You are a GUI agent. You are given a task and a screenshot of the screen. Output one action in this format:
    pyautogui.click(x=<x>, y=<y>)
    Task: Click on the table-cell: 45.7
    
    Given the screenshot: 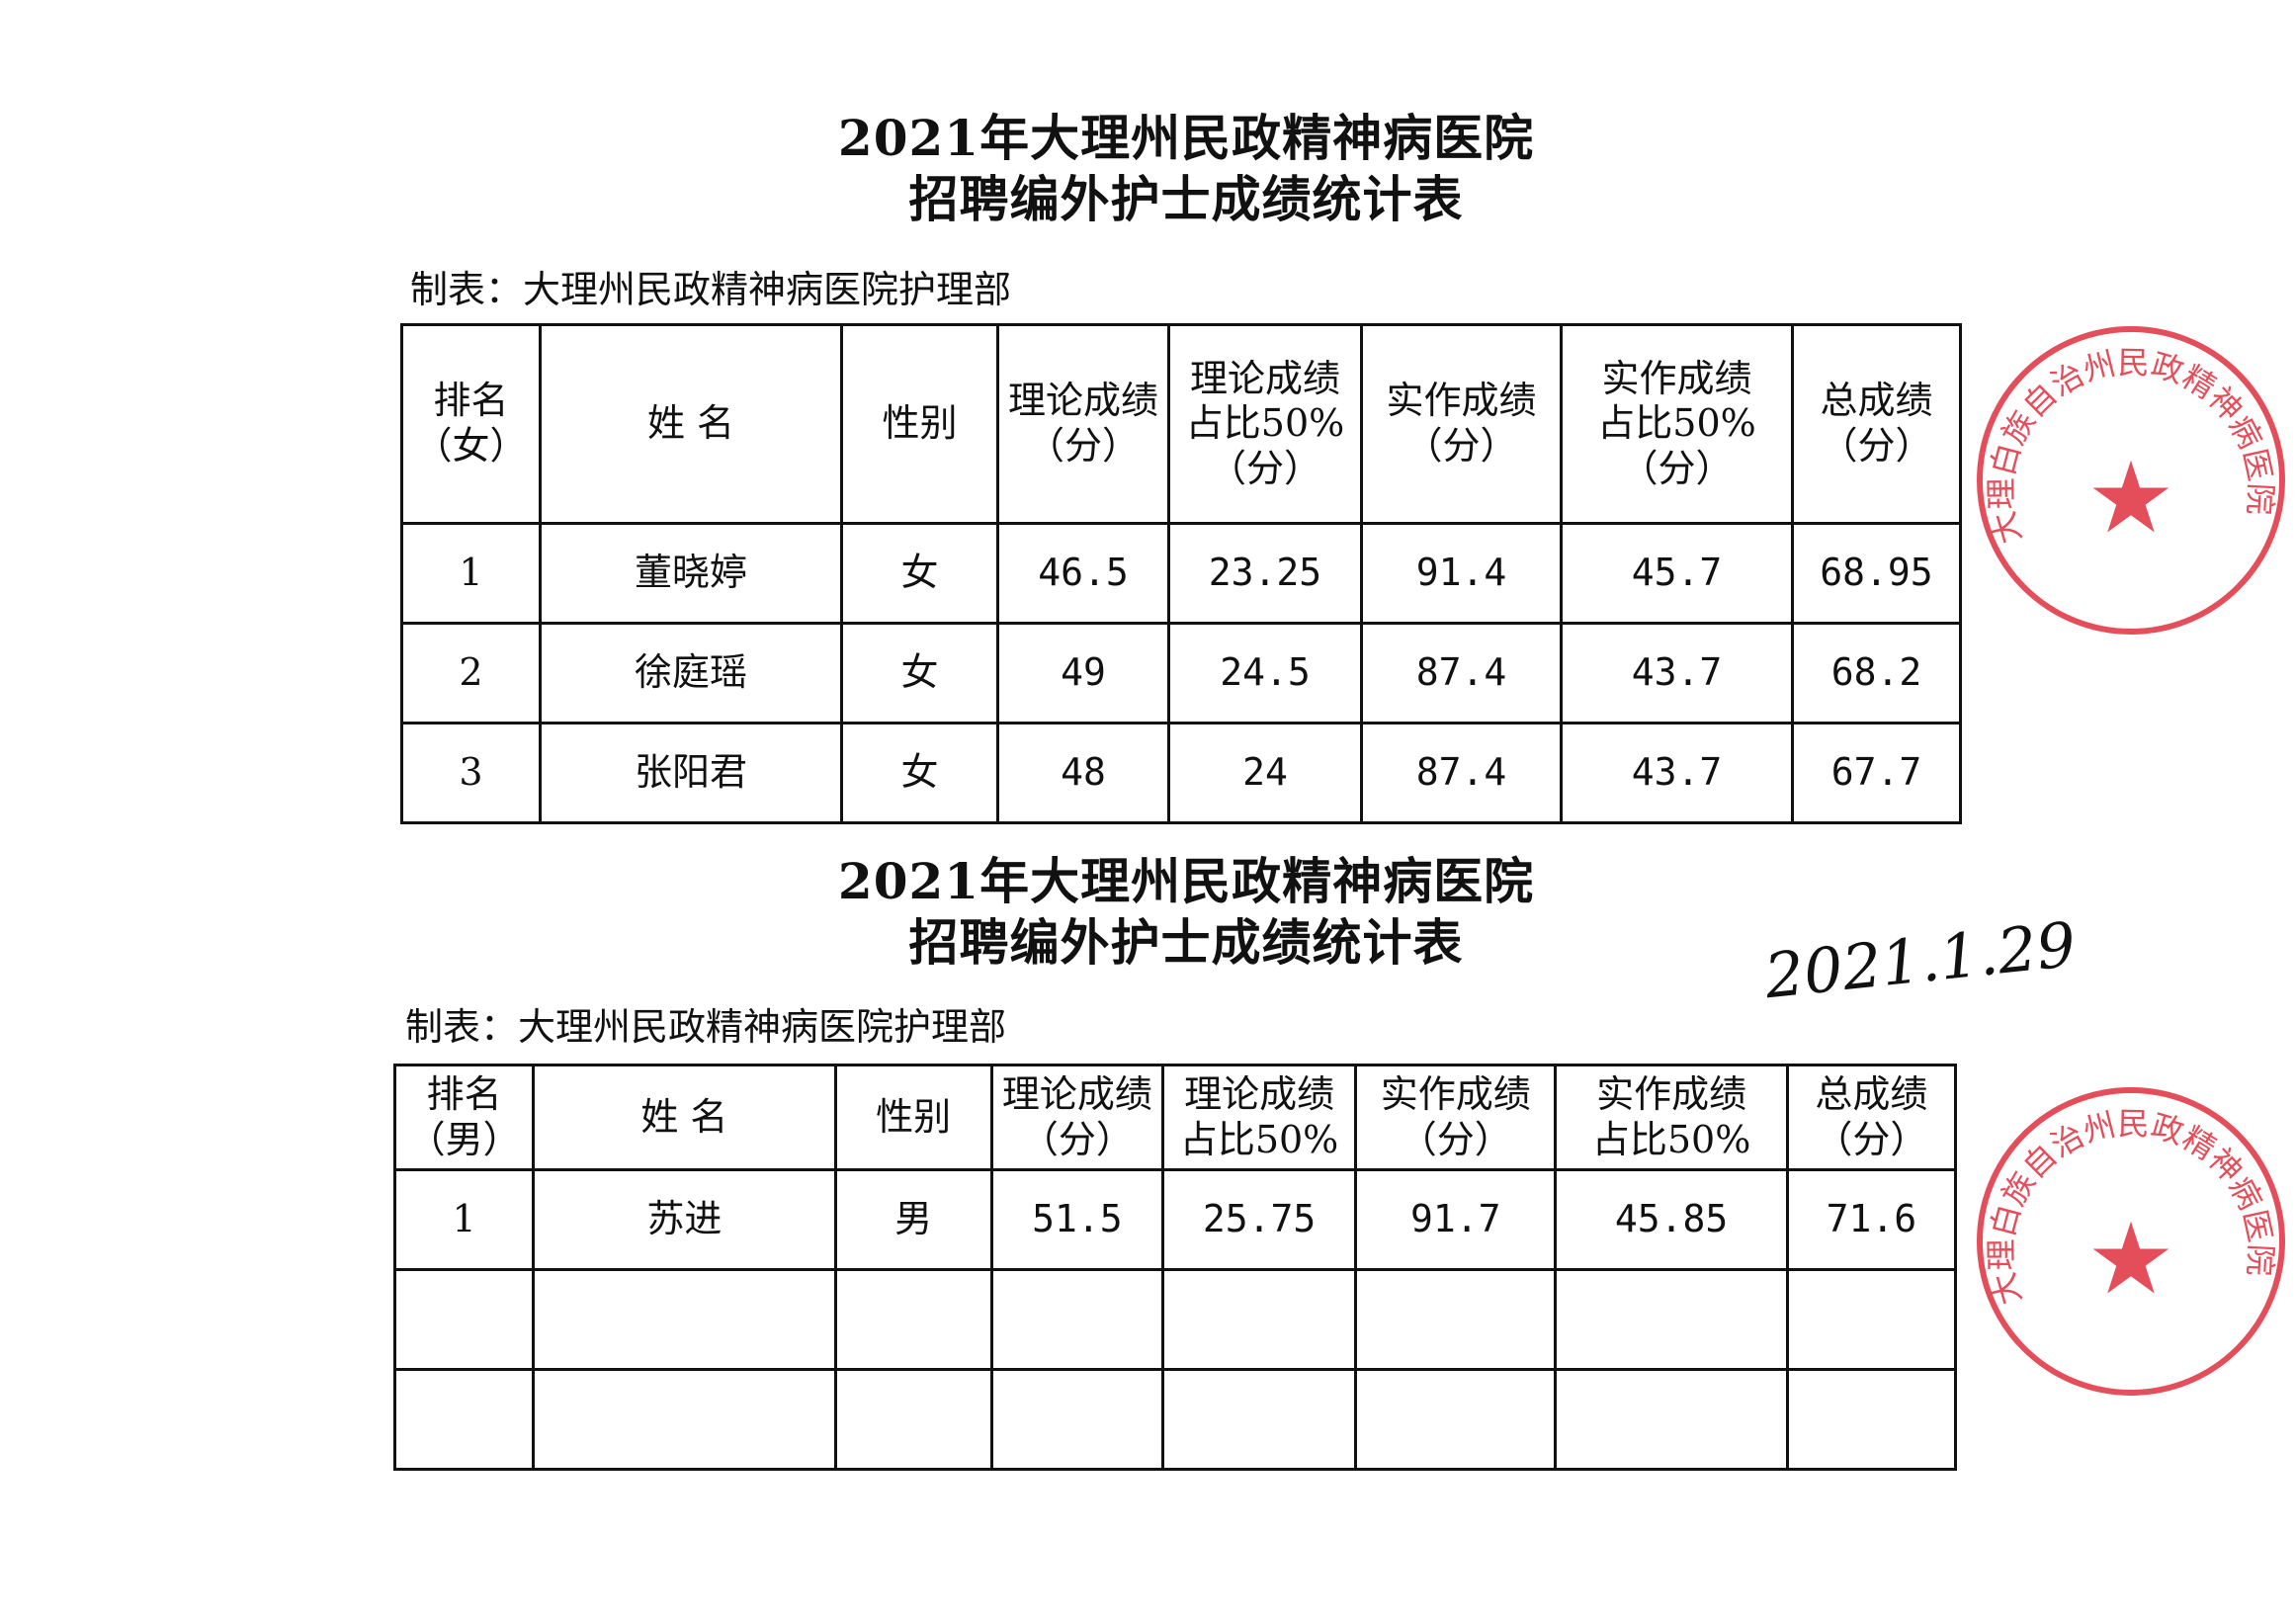 What is the action you would take?
    pyautogui.click(x=1677, y=573)
    